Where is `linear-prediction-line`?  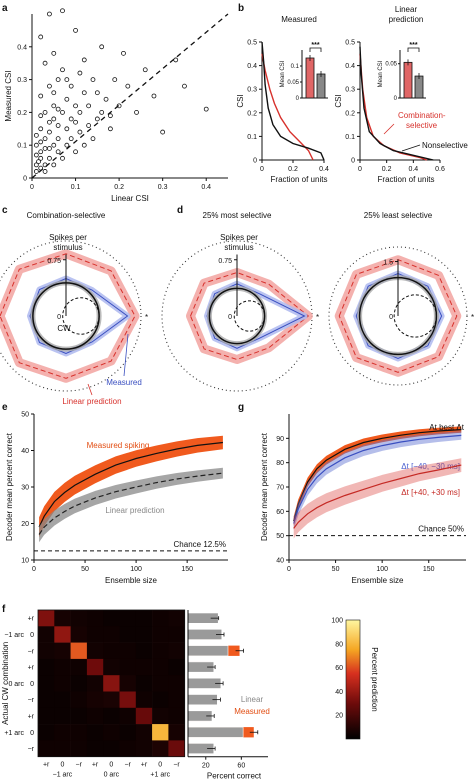 linear-prediction-line is located at coordinates (249, 316).